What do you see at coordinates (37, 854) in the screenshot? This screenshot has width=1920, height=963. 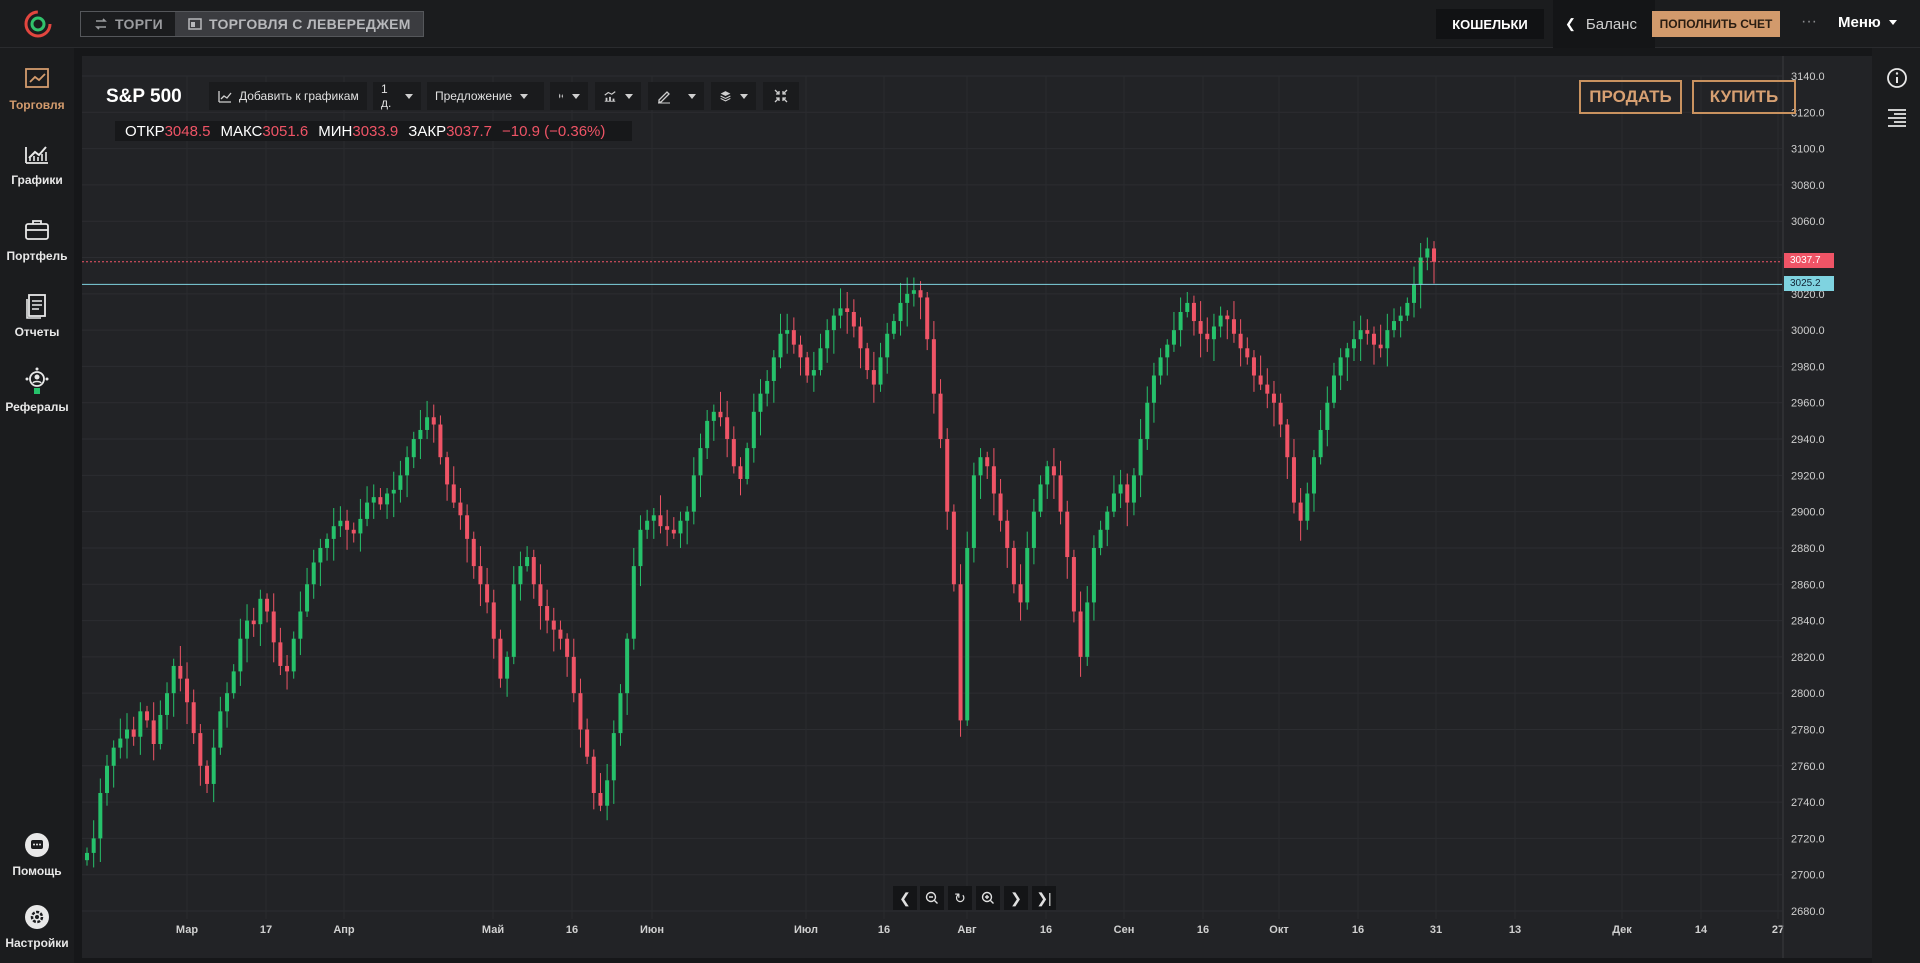 I see `sidebar-item-help: Помощь` at bounding box center [37, 854].